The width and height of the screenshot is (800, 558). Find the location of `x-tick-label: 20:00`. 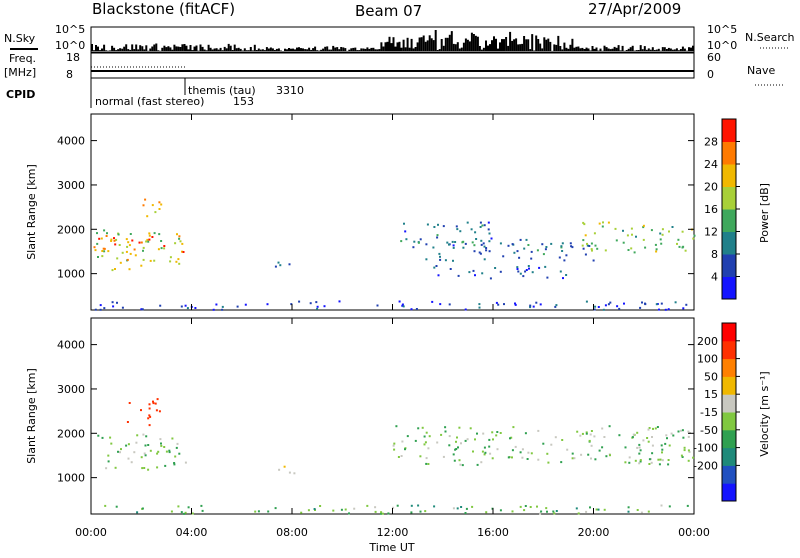

x-tick-label: 20:00 is located at coordinates (594, 532).